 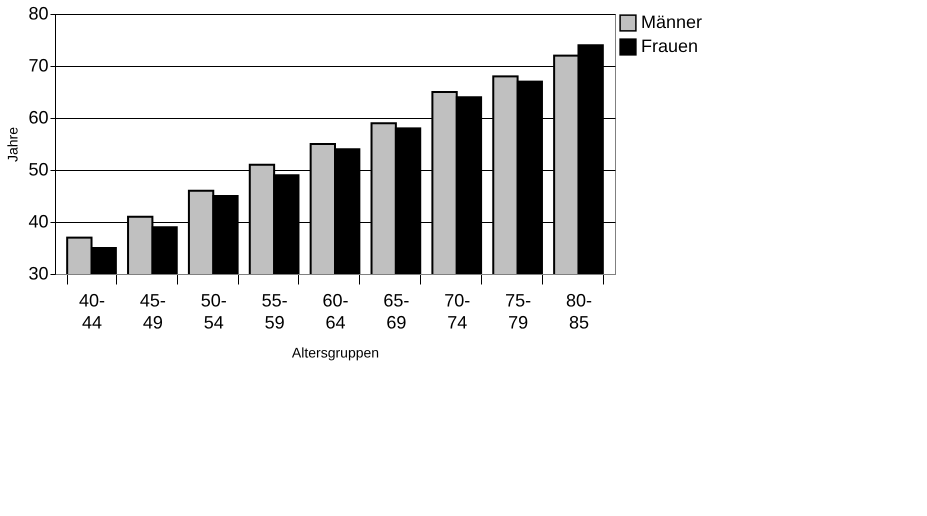 What do you see at coordinates (335, 311) in the screenshot?
I see `x-tick-label: 60-64` at bounding box center [335, 311].